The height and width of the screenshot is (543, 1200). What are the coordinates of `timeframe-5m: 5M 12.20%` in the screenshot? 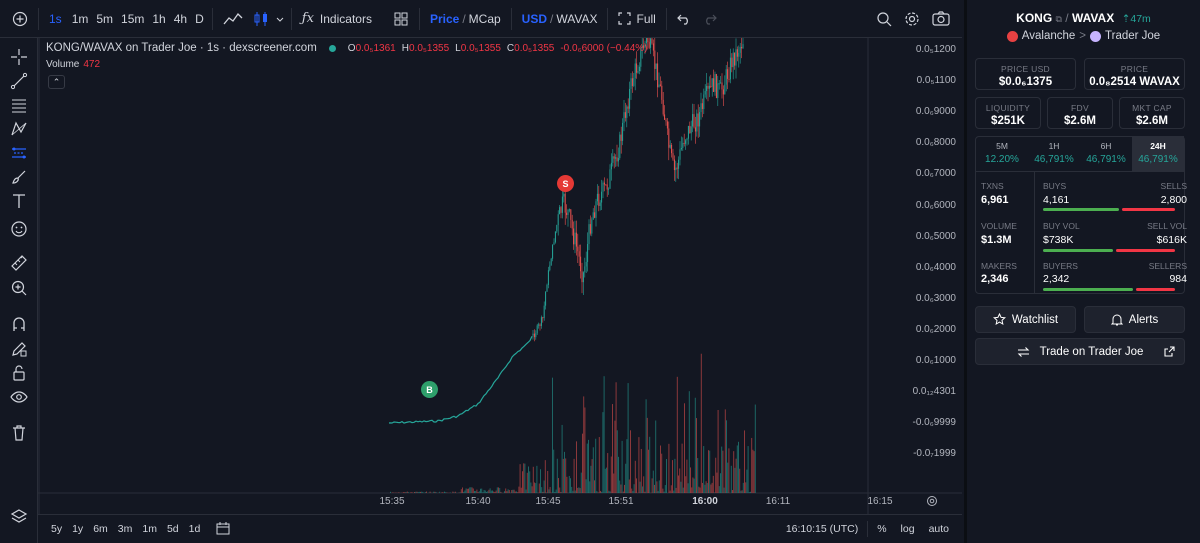 It's located at (1002, 153).